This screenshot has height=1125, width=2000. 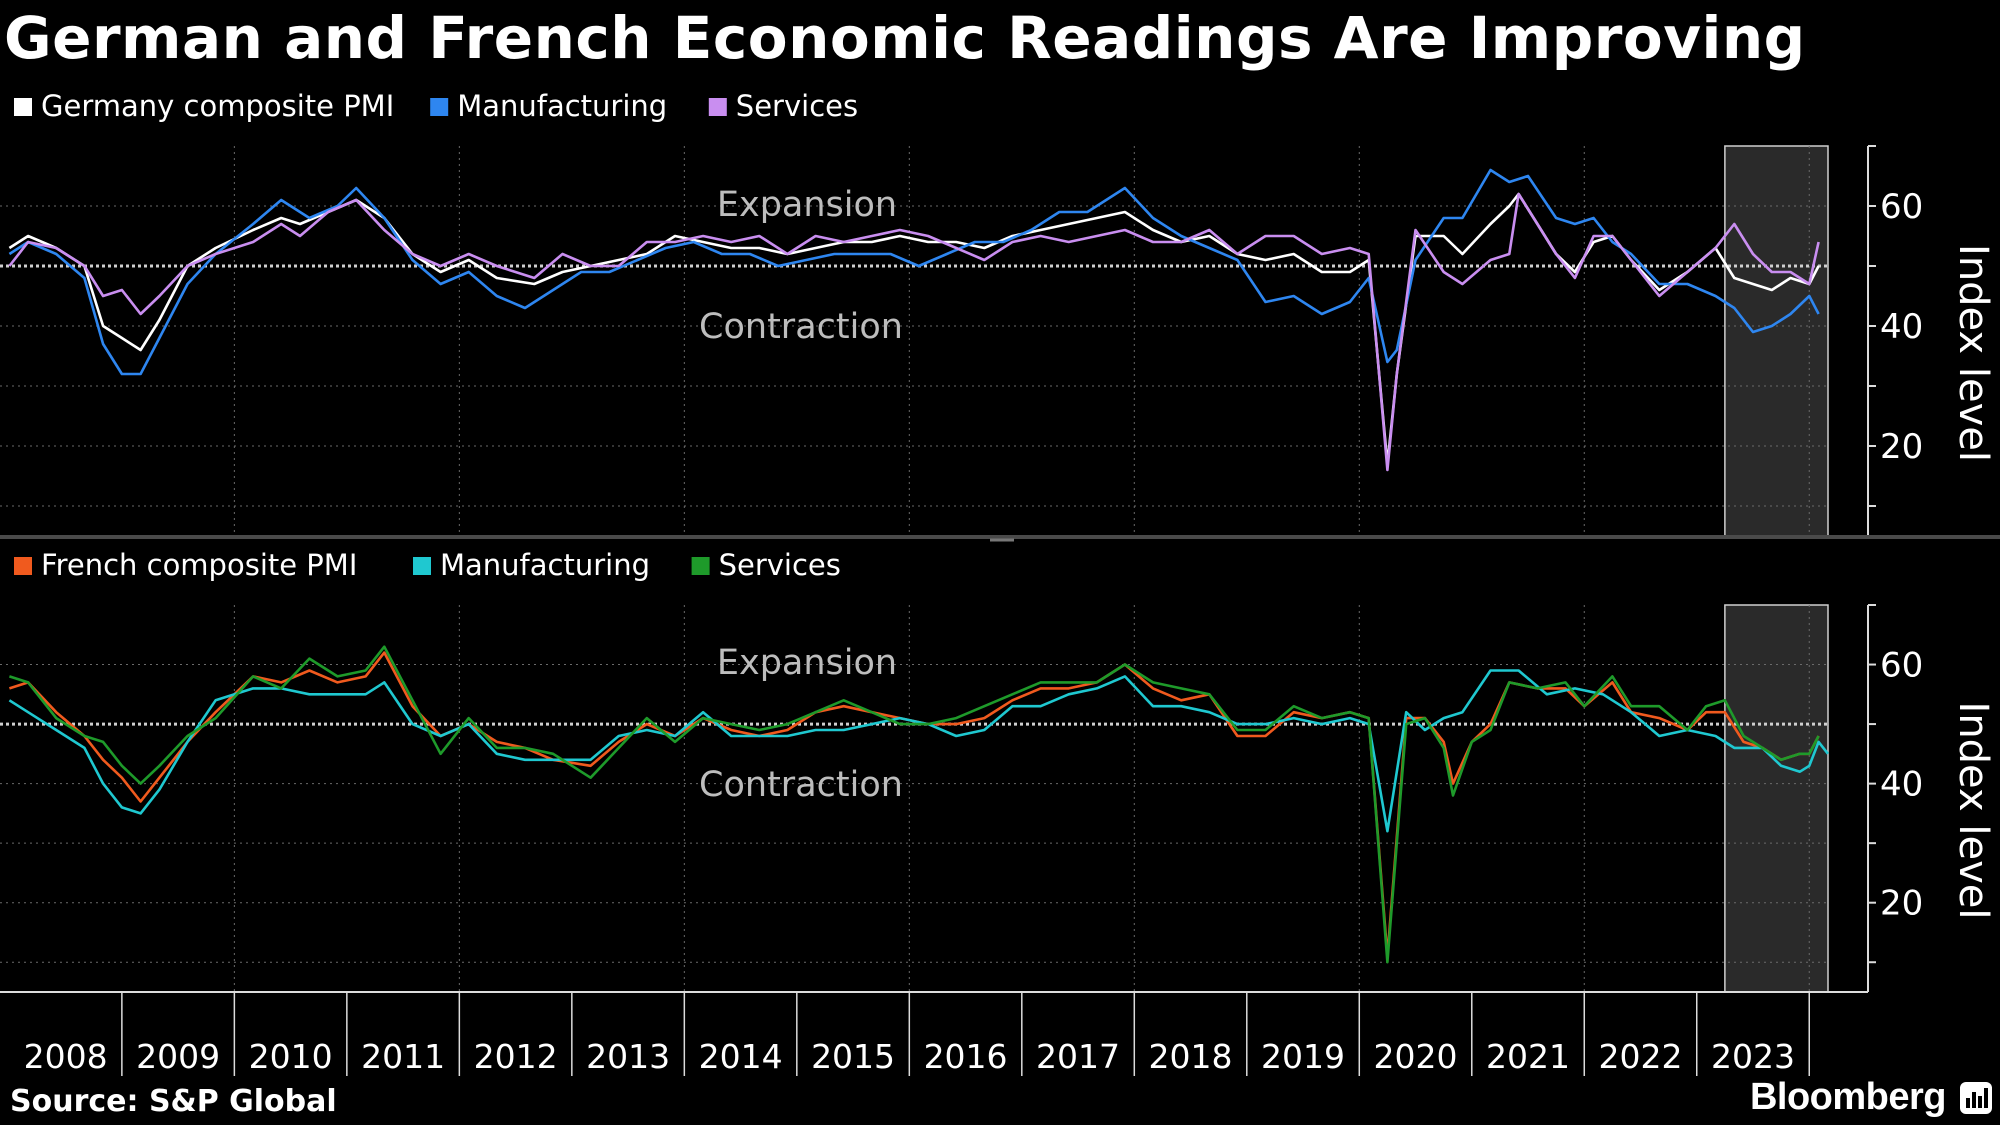 I want to click on x-tick-label: 2019, so click(x=1303, y=1056).